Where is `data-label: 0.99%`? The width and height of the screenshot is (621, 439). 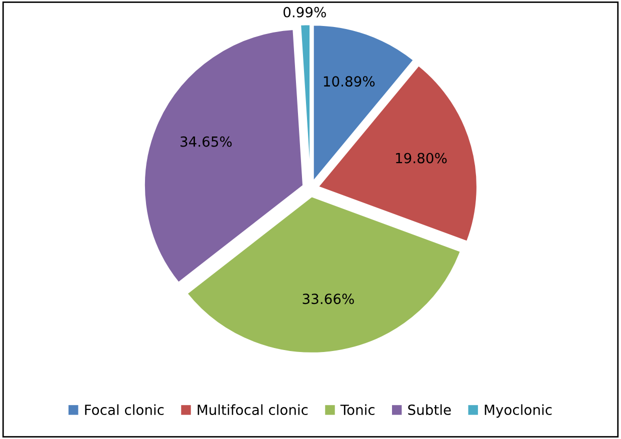
data-label: 0.99% is located at coordinates (305, 12).